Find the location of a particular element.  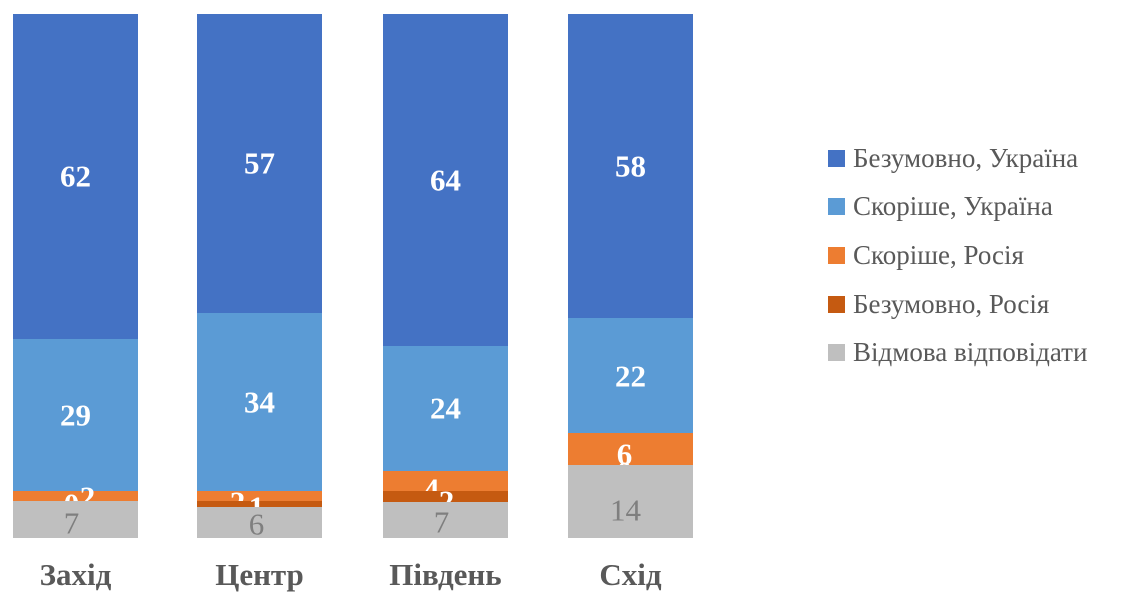

legend-item: Скоріше, Україна is located at coordinates (975, 207).